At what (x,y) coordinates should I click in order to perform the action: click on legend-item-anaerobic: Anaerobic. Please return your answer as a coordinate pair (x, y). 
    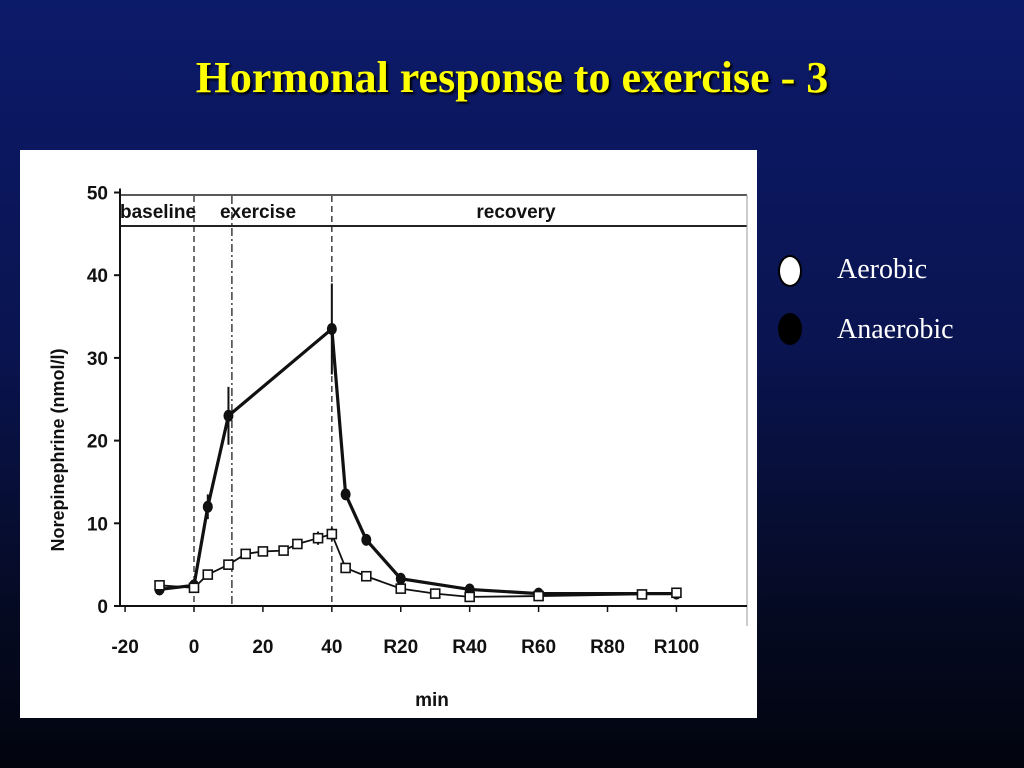
    Looking at the image, I should click on (895, 340).